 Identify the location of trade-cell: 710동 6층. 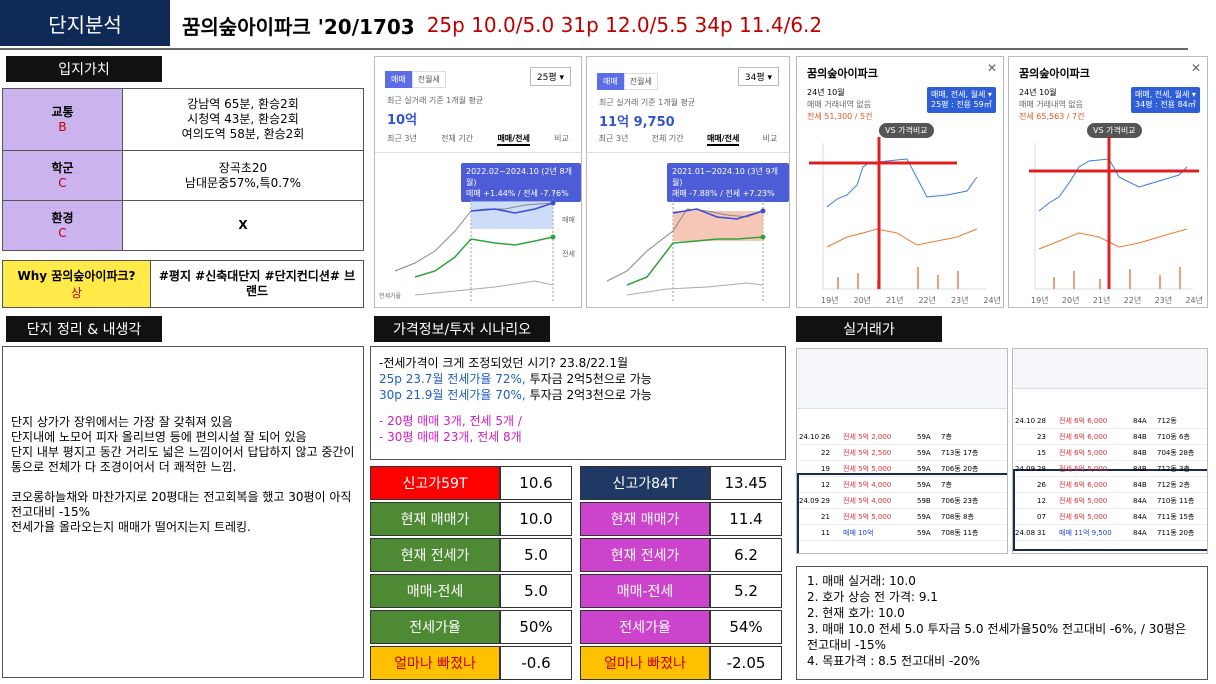
(1173, 436).